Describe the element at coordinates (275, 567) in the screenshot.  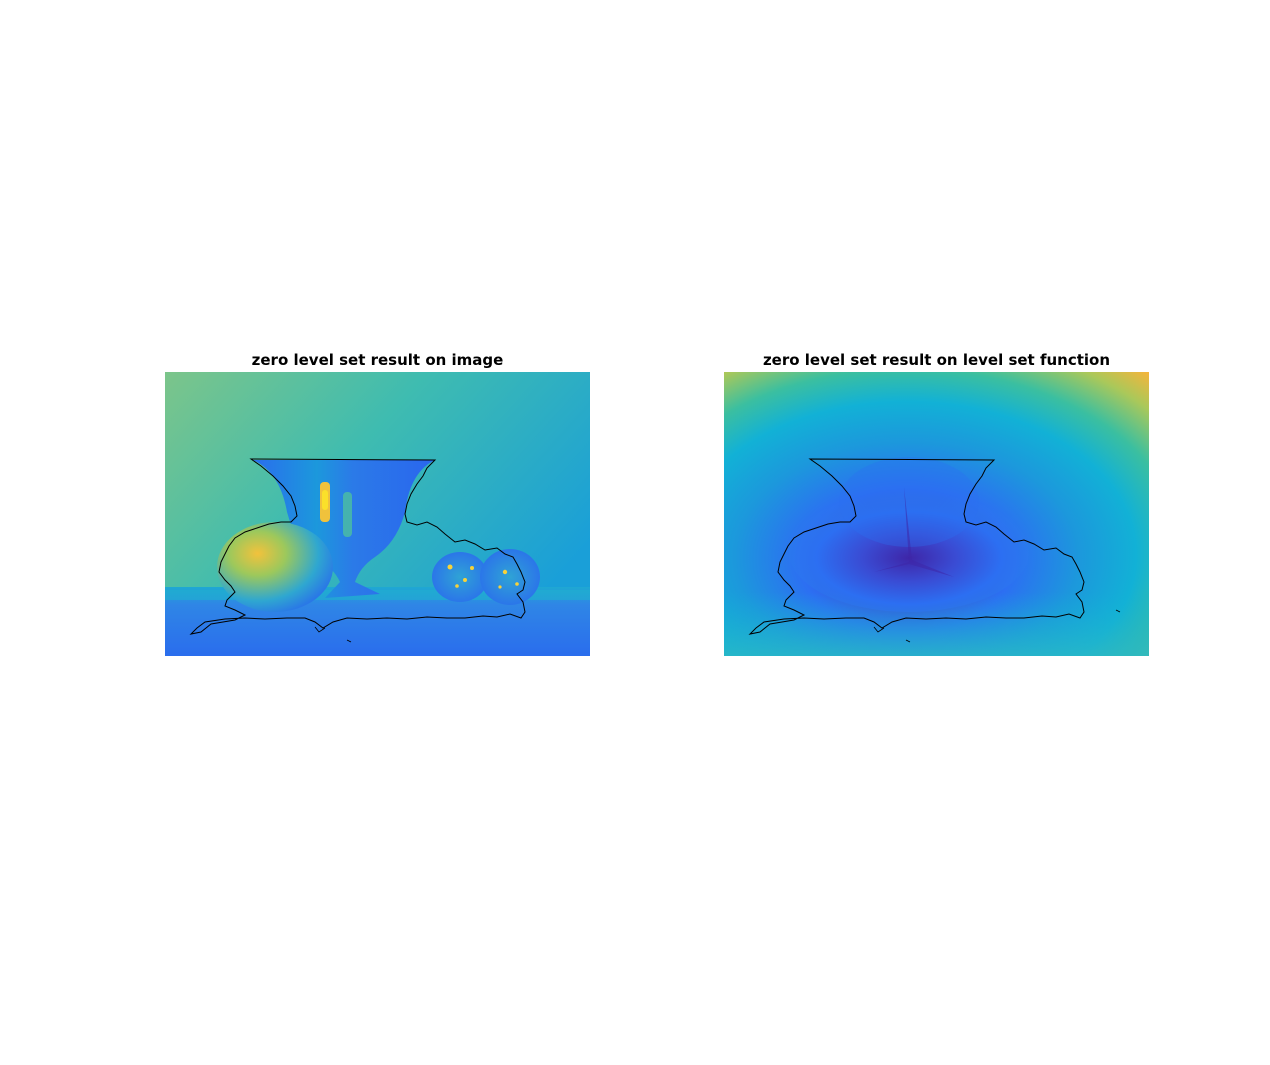
I see `lemon-shape` at that location.